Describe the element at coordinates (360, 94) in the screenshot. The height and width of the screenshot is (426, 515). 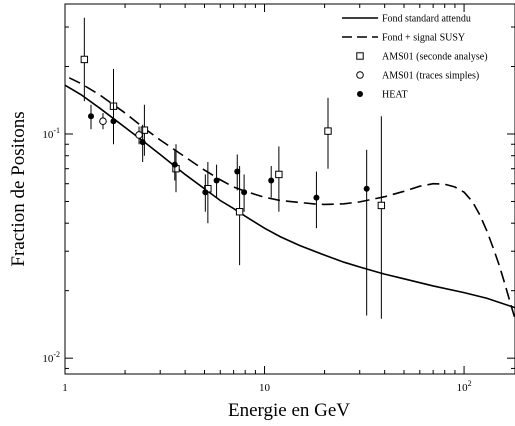
I see `legend-filled-marker` at that location.